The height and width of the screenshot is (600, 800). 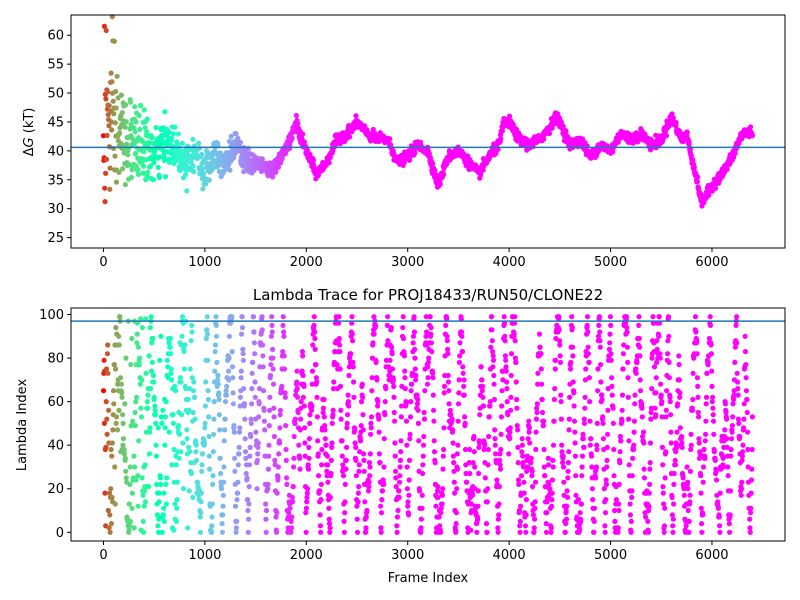 What do you see at coordinates (306, 262) in the screenshot?
I see `x-tick-label: 2000` at bounding box center [306, 262].